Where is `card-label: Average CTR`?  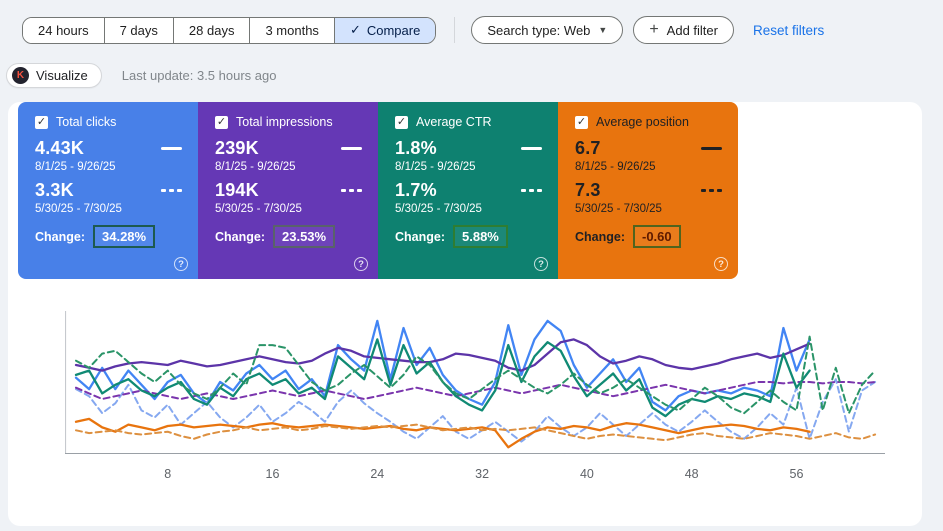
card-label: Average CTR is located at coordinates (454, 122).